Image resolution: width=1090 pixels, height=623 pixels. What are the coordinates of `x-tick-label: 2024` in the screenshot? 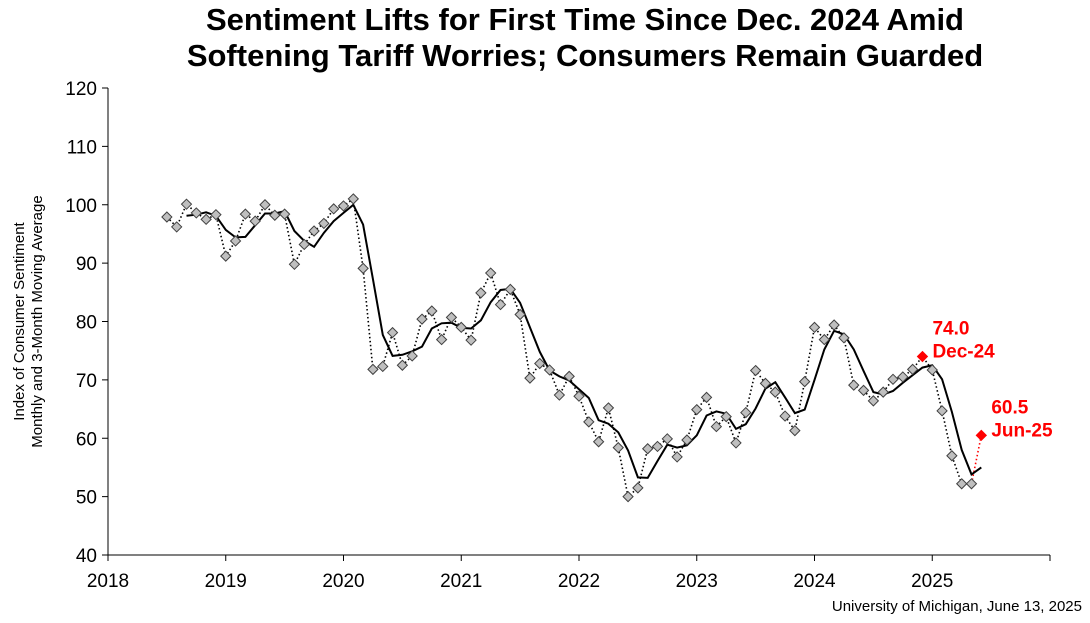 It's located at (814, 581).